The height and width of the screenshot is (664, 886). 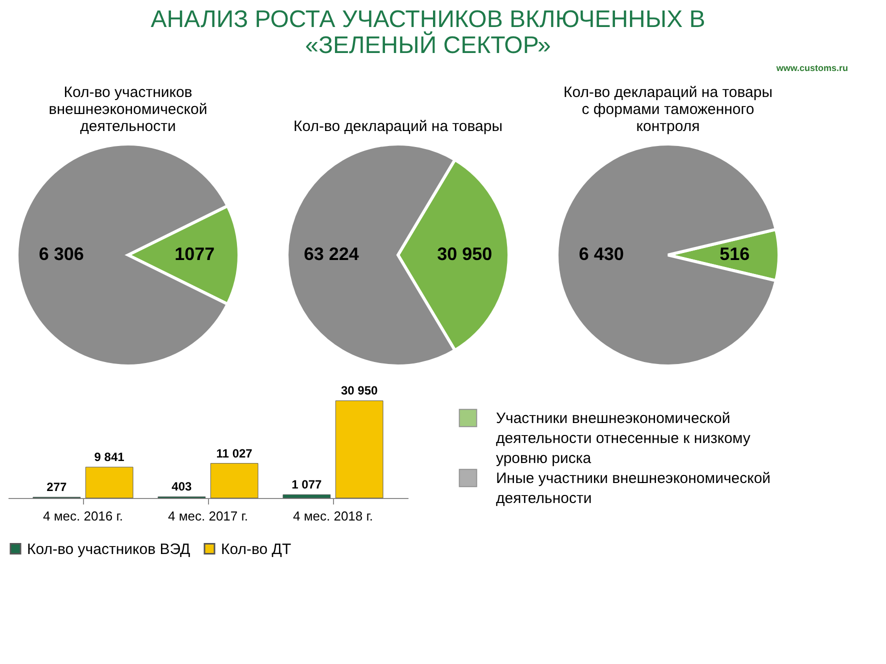 What do you see at coordinates (128, 109) in the screenshot?
I see `chart-title: Кол-во участников внешнеэкономической деятельности` at bounding box center [128, 109].